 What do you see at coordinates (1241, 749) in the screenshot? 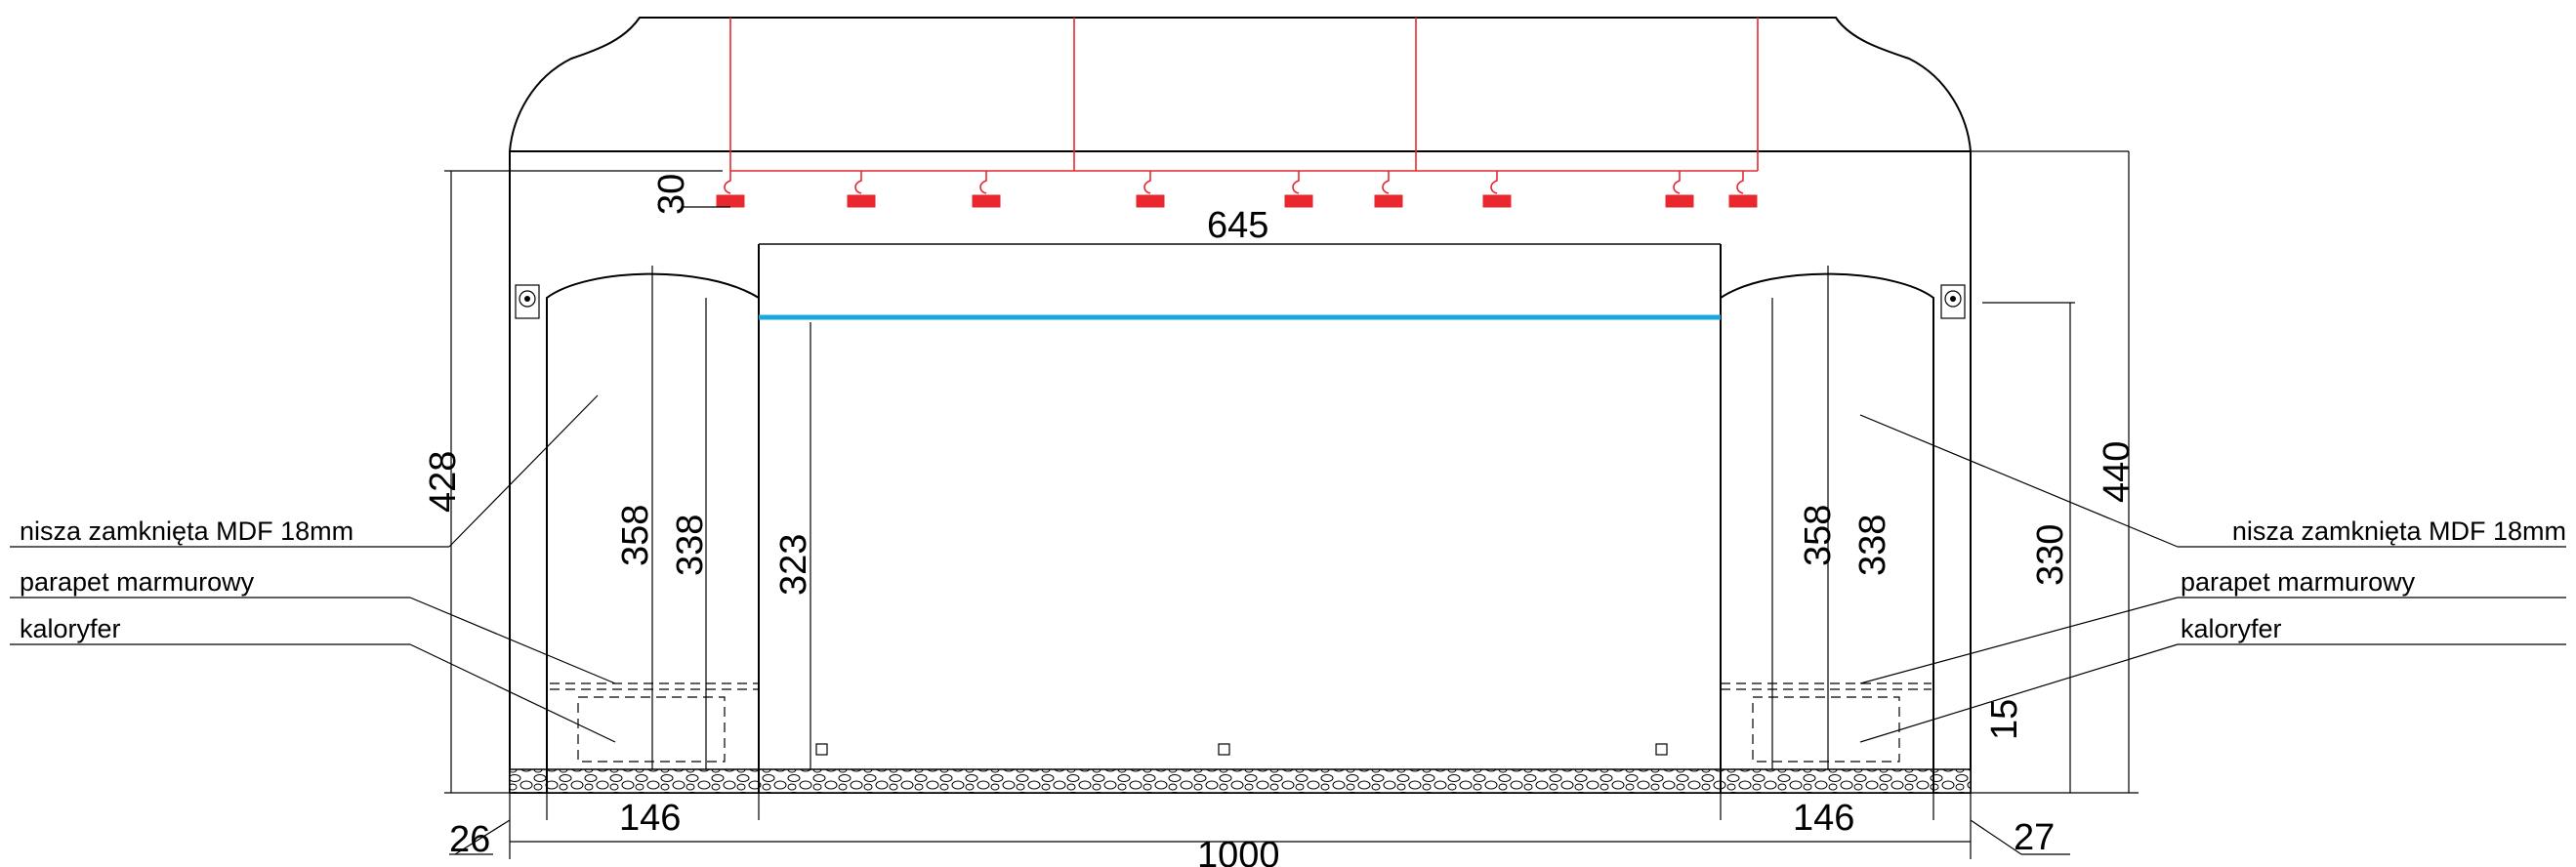
I see `outlet-icon` at bounding box center [1241, 749].